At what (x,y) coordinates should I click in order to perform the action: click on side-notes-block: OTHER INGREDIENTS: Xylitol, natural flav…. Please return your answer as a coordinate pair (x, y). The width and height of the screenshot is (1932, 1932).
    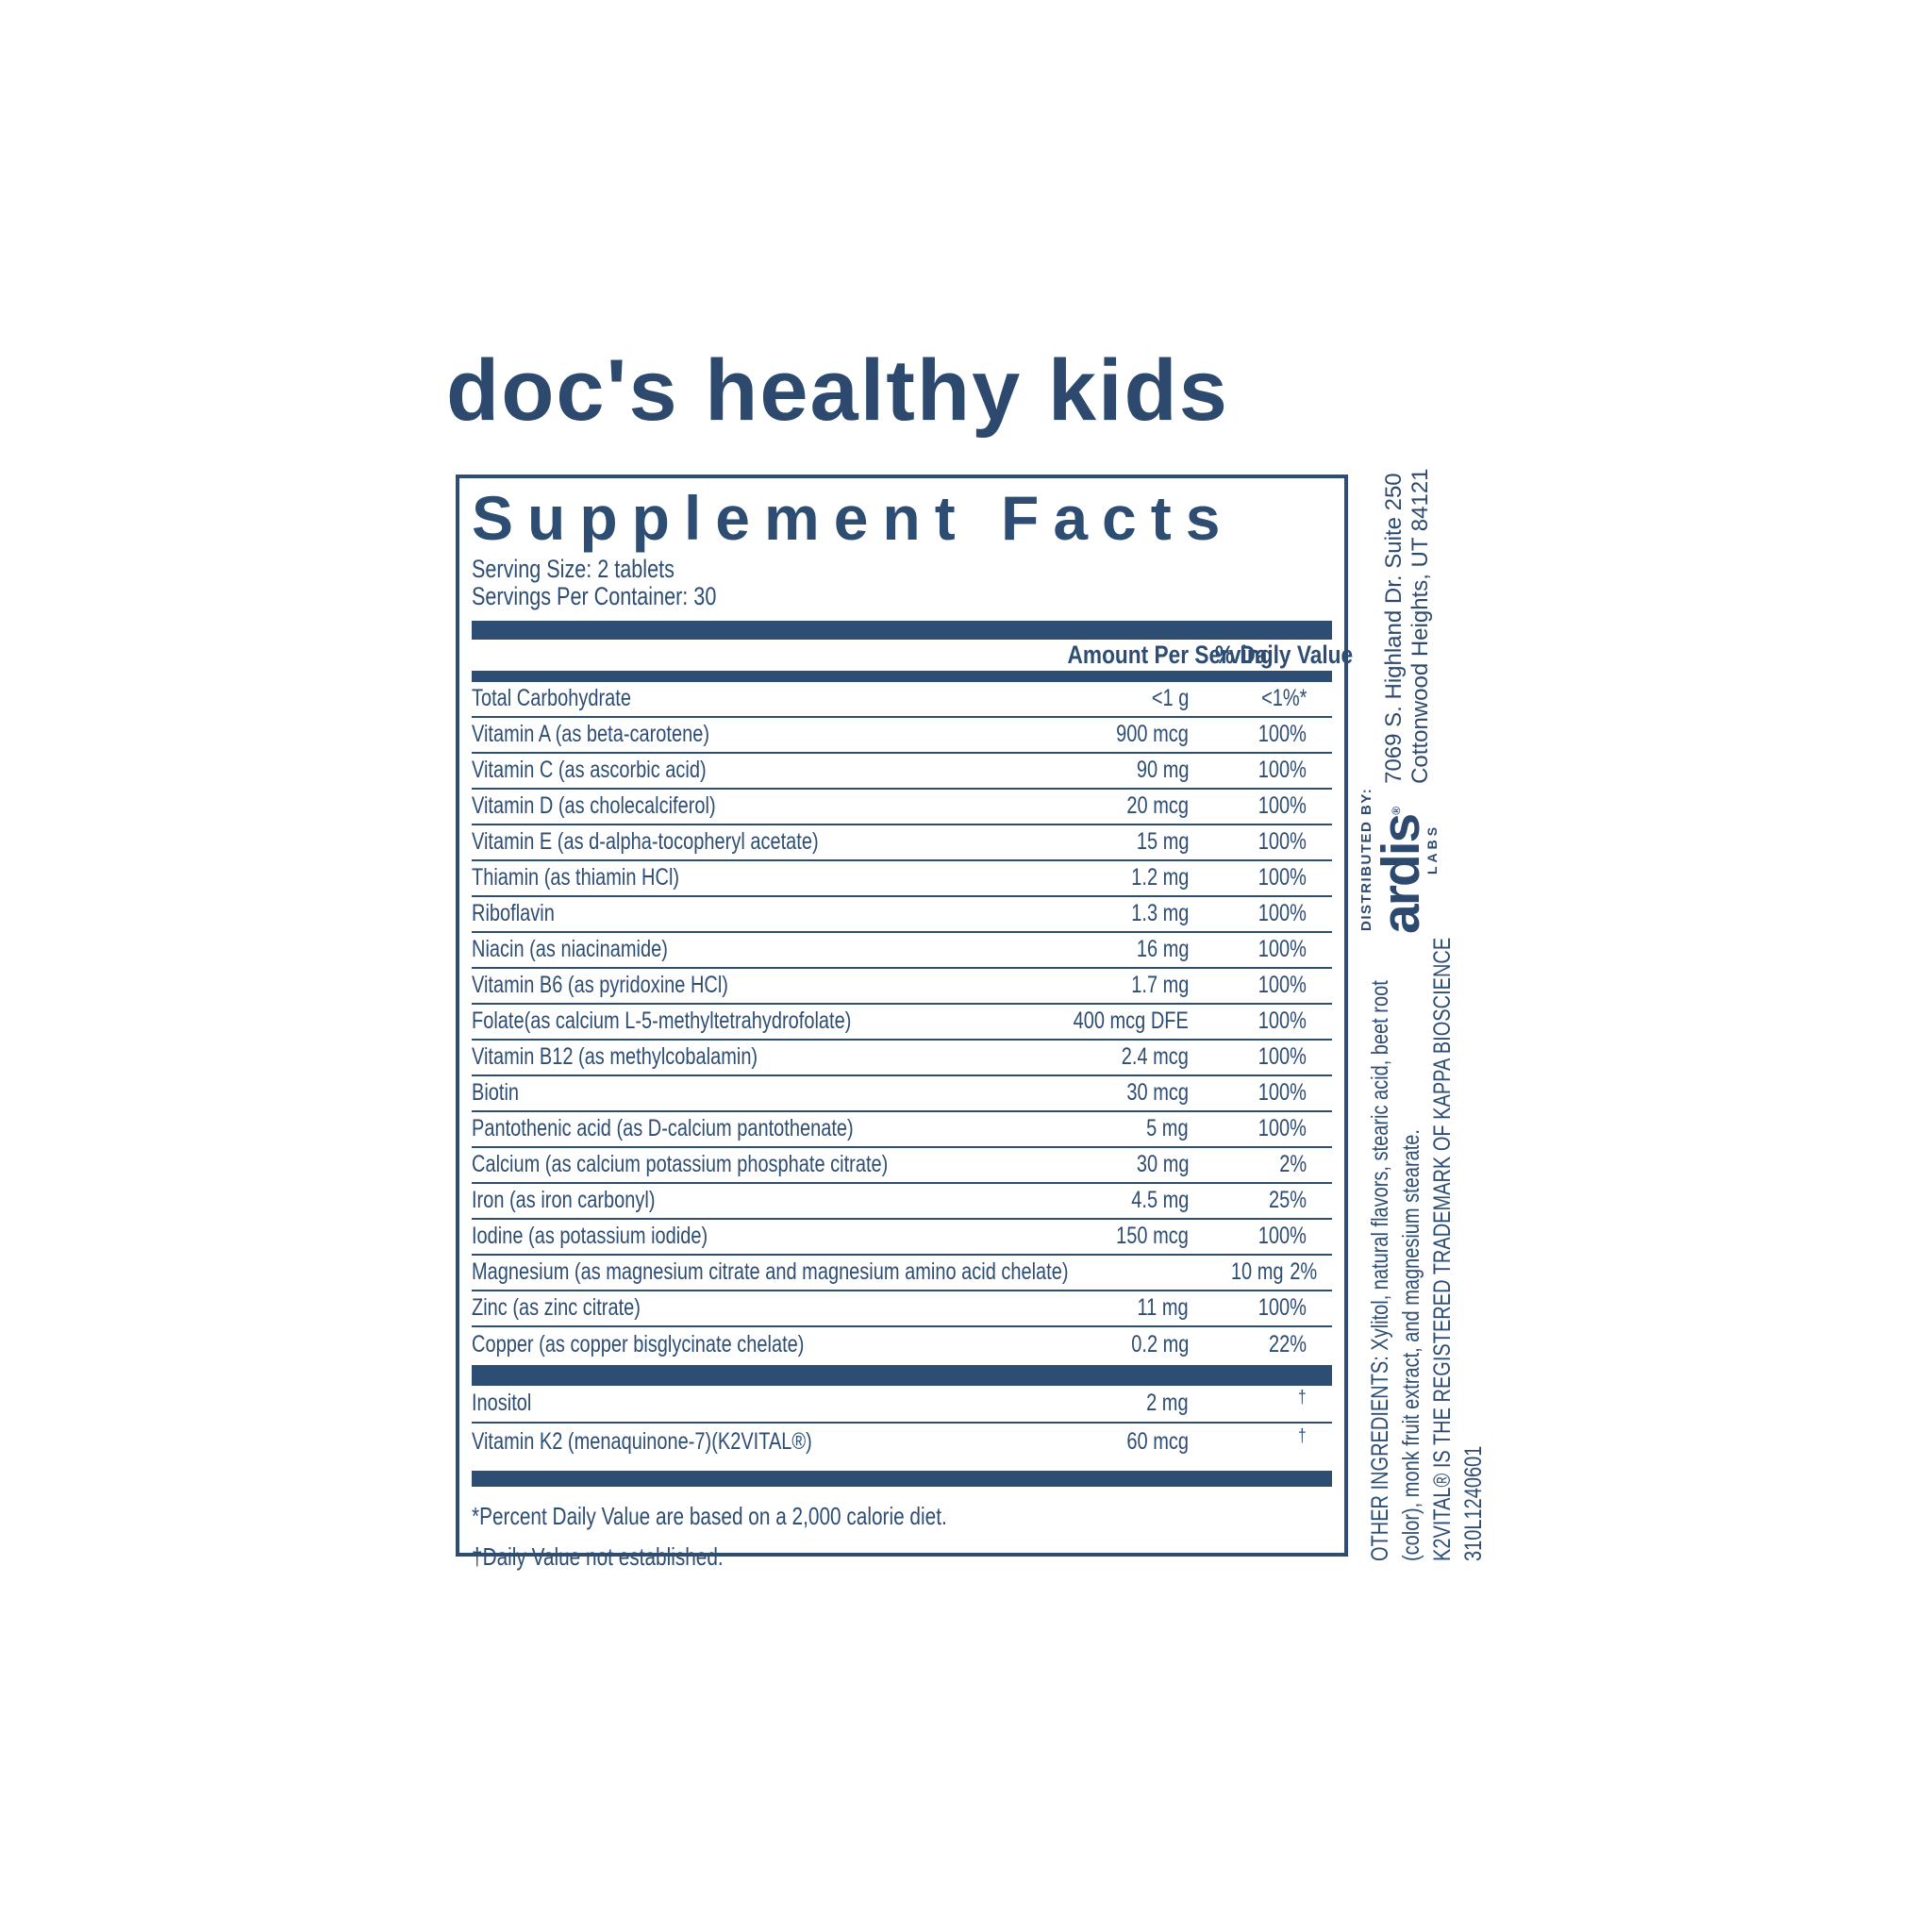
    Looking at the image, I should click on (1431, 1248).